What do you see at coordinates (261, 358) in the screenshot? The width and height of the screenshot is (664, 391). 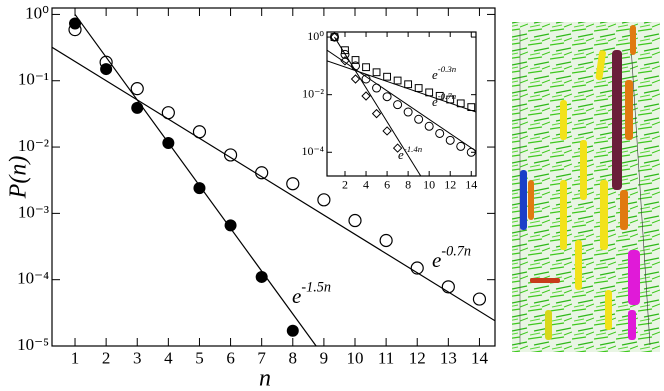 I see `x-tick-label: 7` at bounding box center [261, 358].